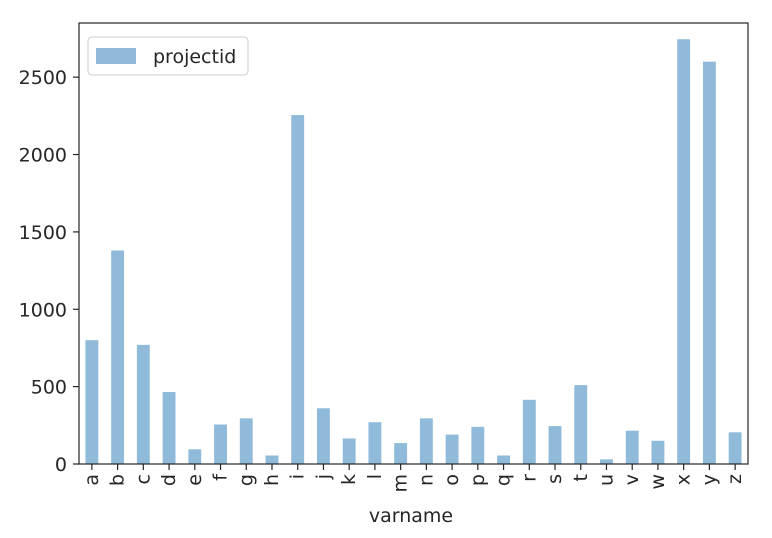  What do you see at coordinates (452, 449) in the screenshot?
I see `bar-o` at bounding box center [452, 449].